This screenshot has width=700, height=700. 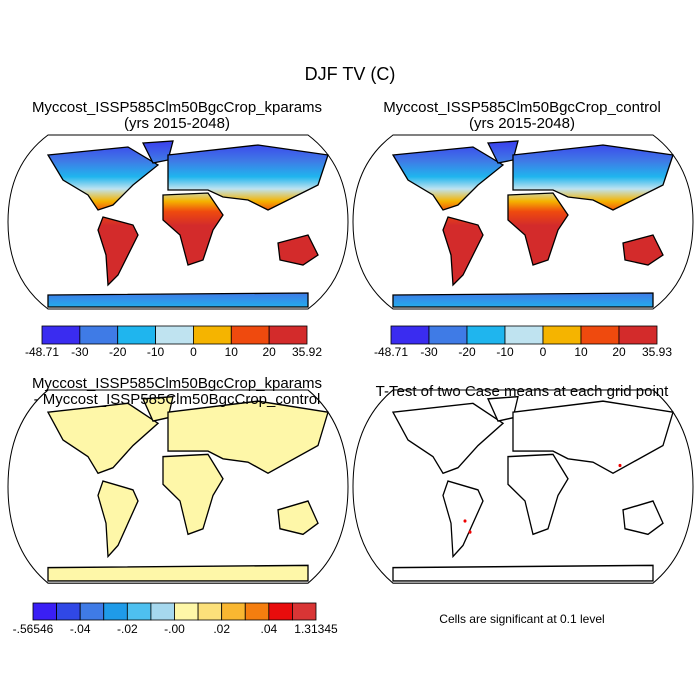 What do you see at coordinates (522, 107) in the screenshot?
I see `panel-title: Myccost_ISSP585Clm50BgcCrop_control` at bounding box center [522, 107].